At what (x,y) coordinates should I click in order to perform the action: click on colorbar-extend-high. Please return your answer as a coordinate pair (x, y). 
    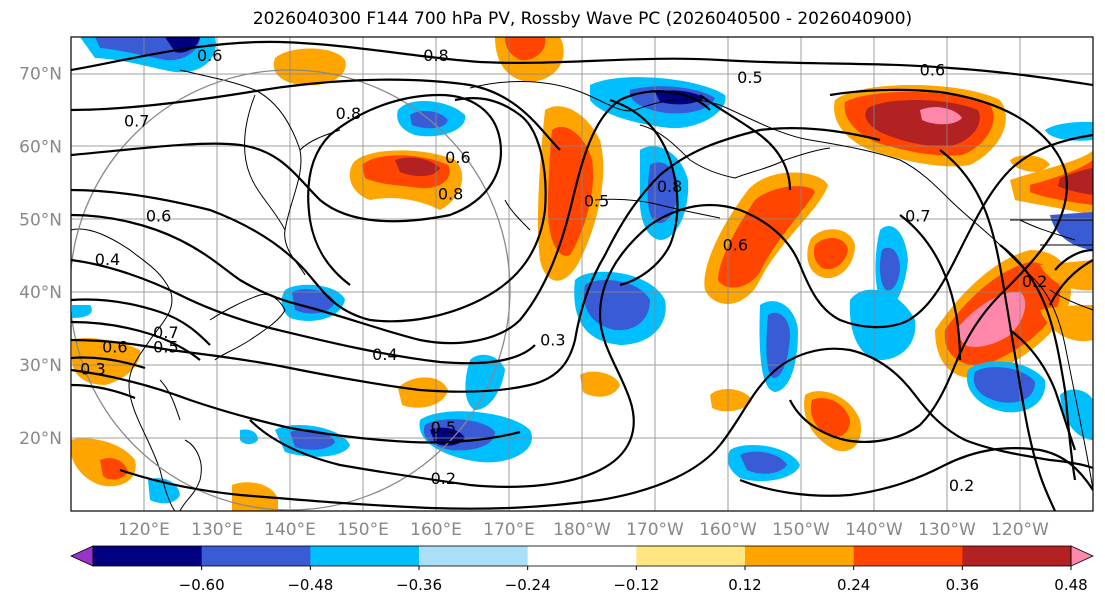
    Looking at the image, I should click on (1082, 556).